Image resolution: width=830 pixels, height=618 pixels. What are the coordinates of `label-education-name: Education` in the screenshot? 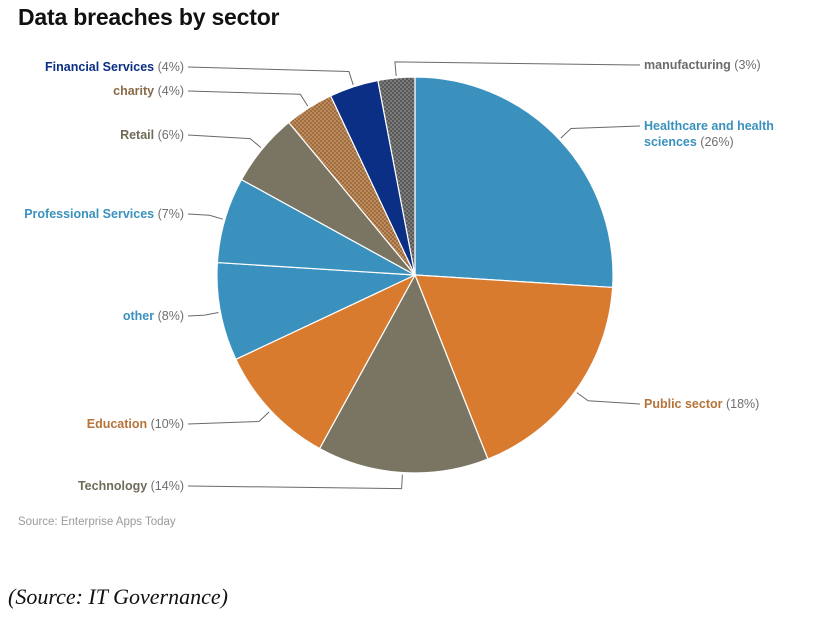 It's located at (117, 424).